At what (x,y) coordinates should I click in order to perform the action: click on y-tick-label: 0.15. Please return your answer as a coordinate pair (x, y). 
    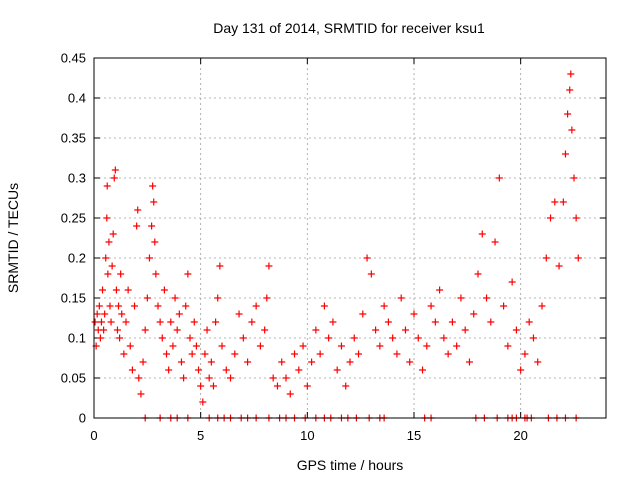
    Looking at the image, I should click on (73, 298).